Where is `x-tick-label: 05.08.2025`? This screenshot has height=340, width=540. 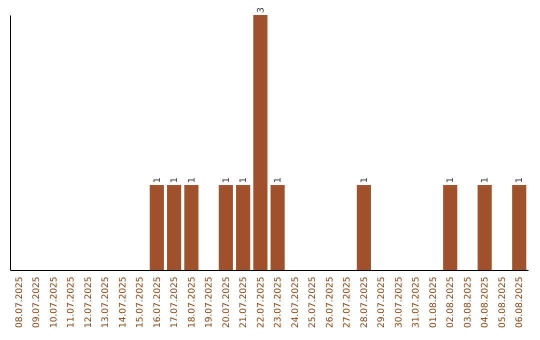 x-tick-label: 05.08.2025 is located at coordinates (503, 302).